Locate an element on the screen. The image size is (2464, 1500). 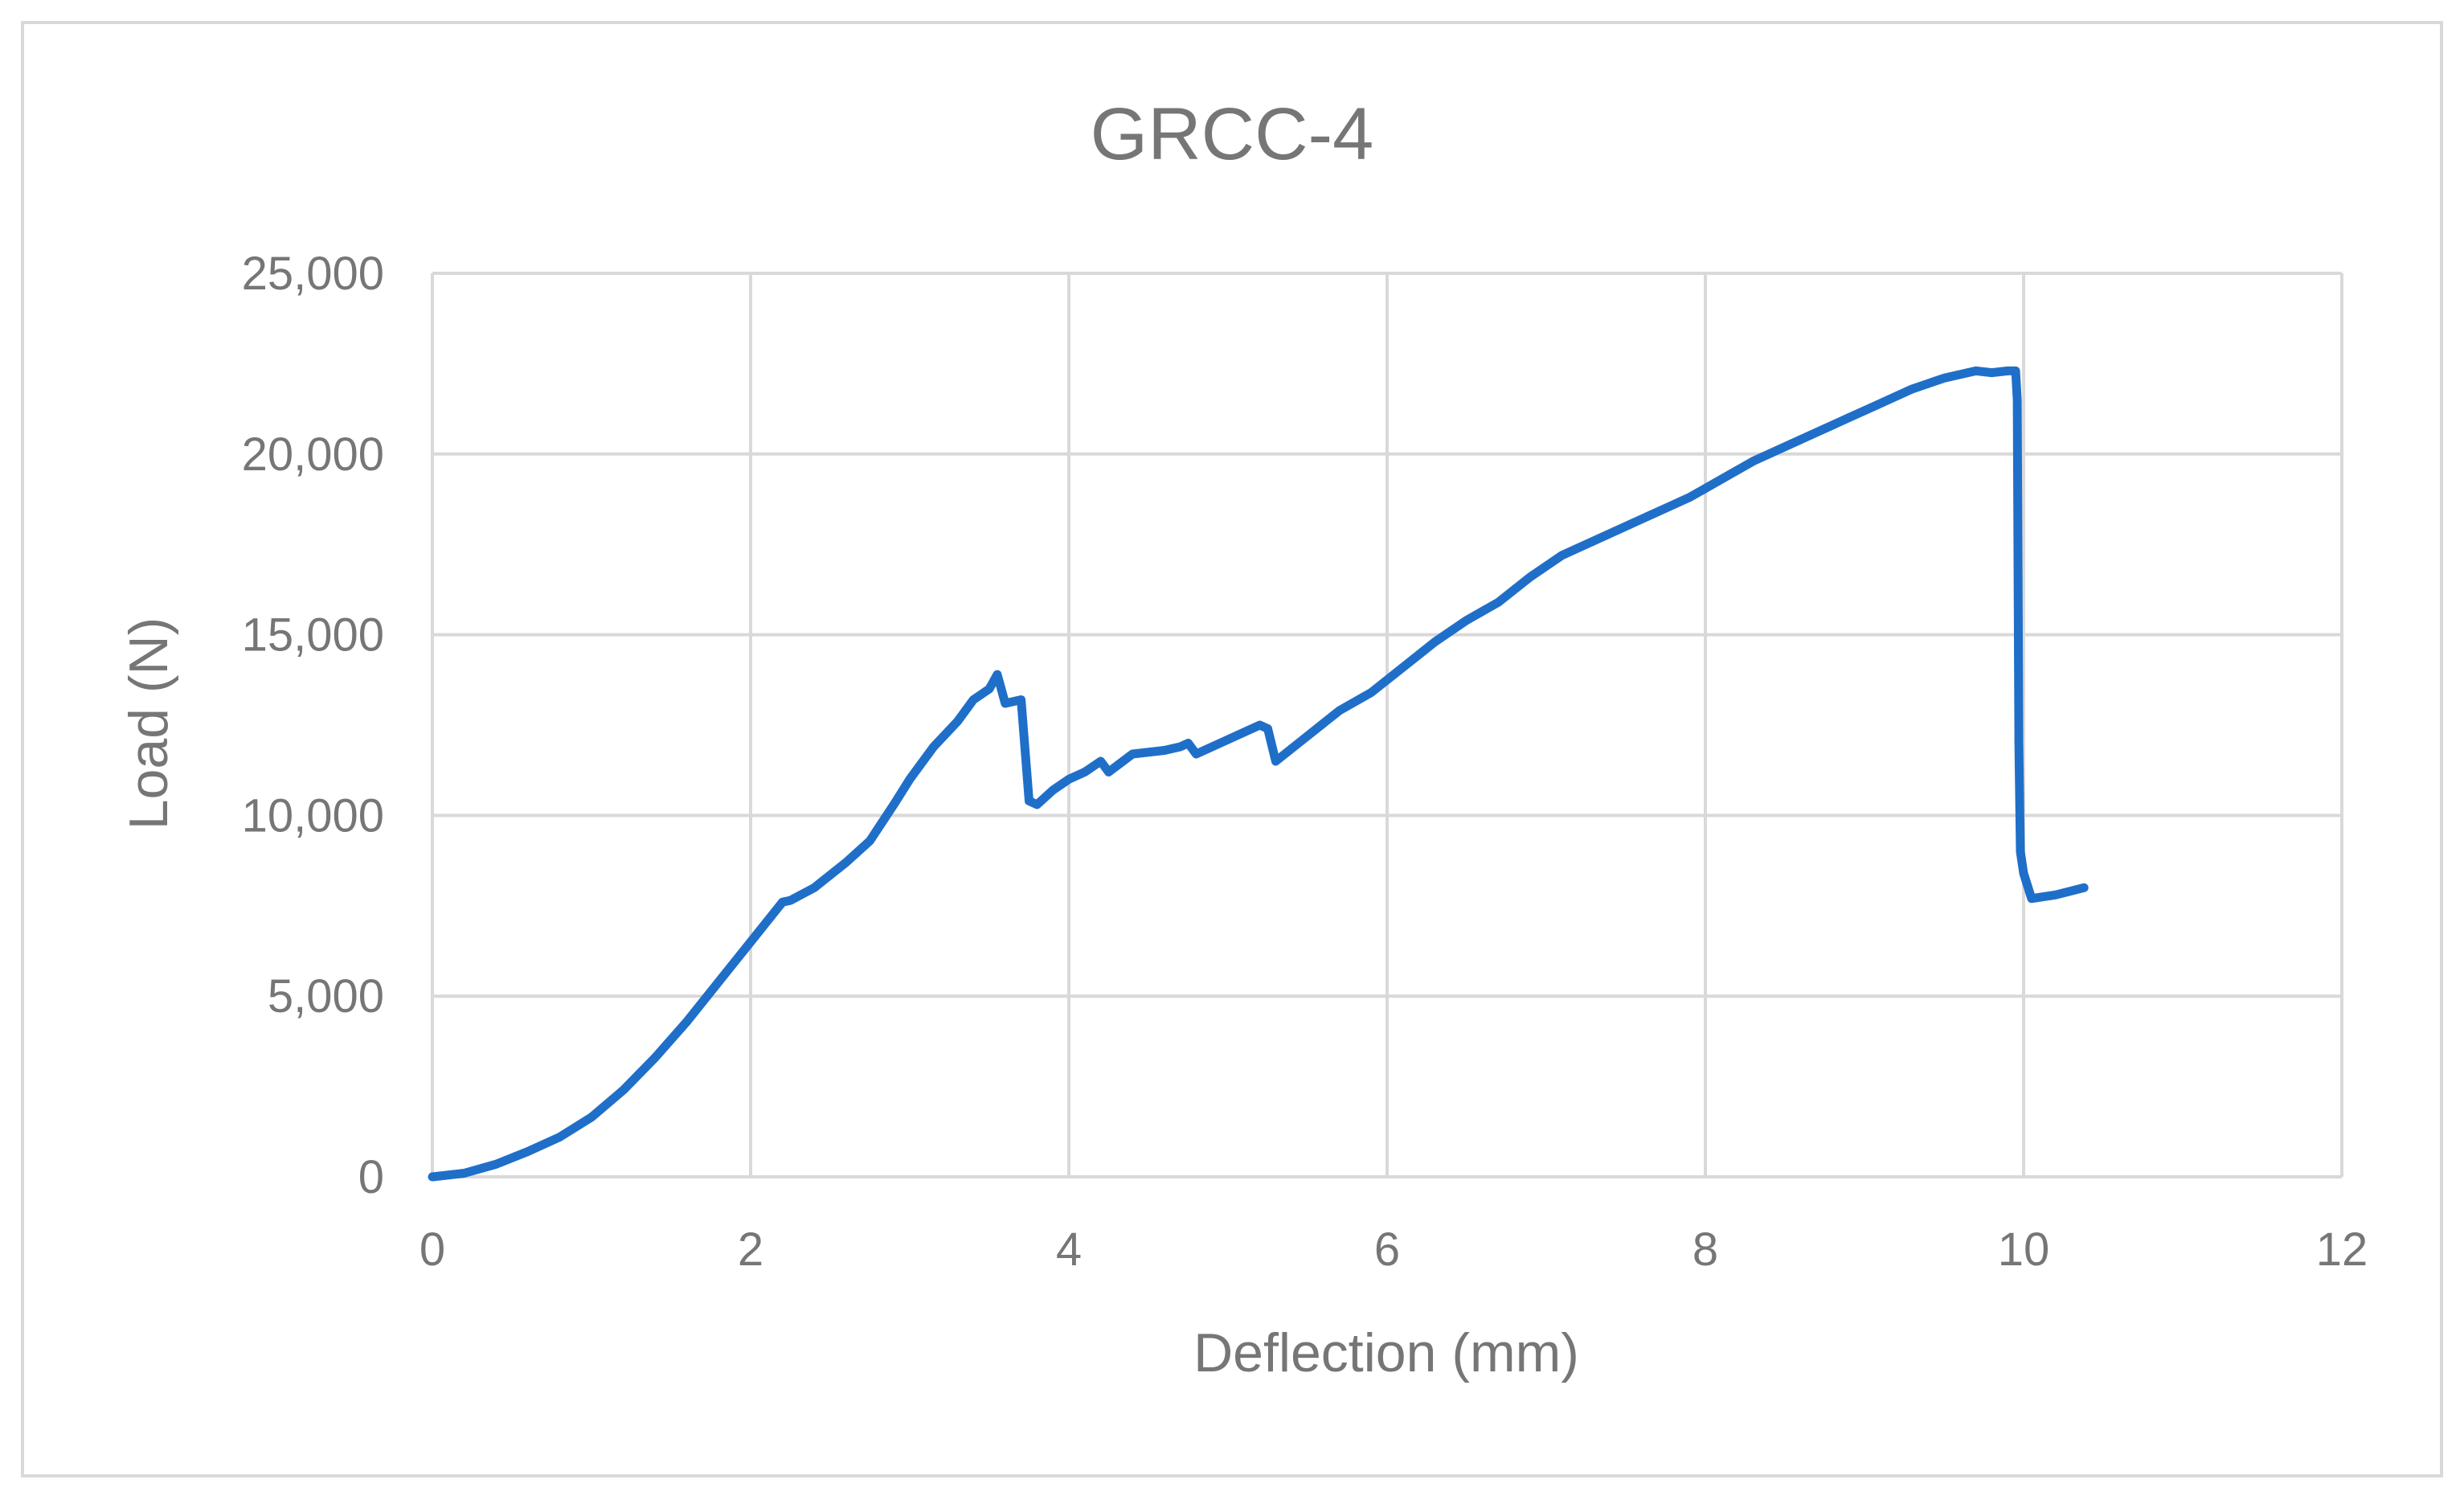
chart-title: GRCC-4 is located at coordinates (1232, 134).